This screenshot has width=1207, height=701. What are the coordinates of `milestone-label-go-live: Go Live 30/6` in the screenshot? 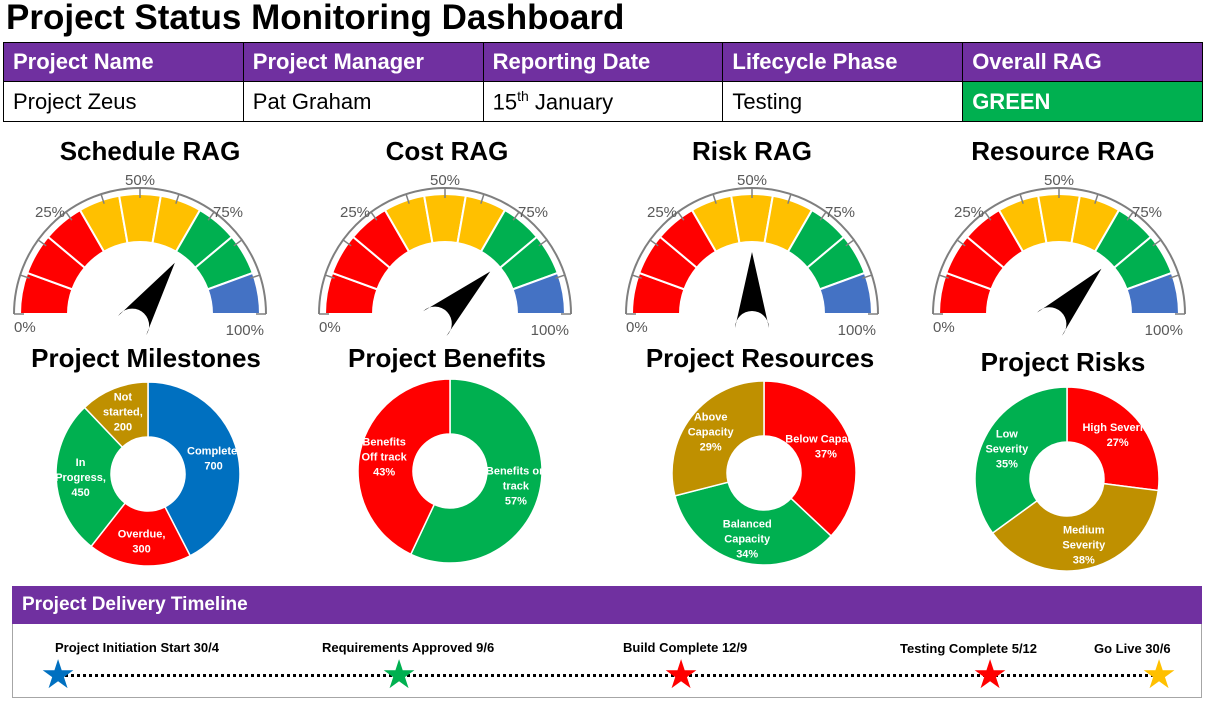 It's located at (1132, 648).